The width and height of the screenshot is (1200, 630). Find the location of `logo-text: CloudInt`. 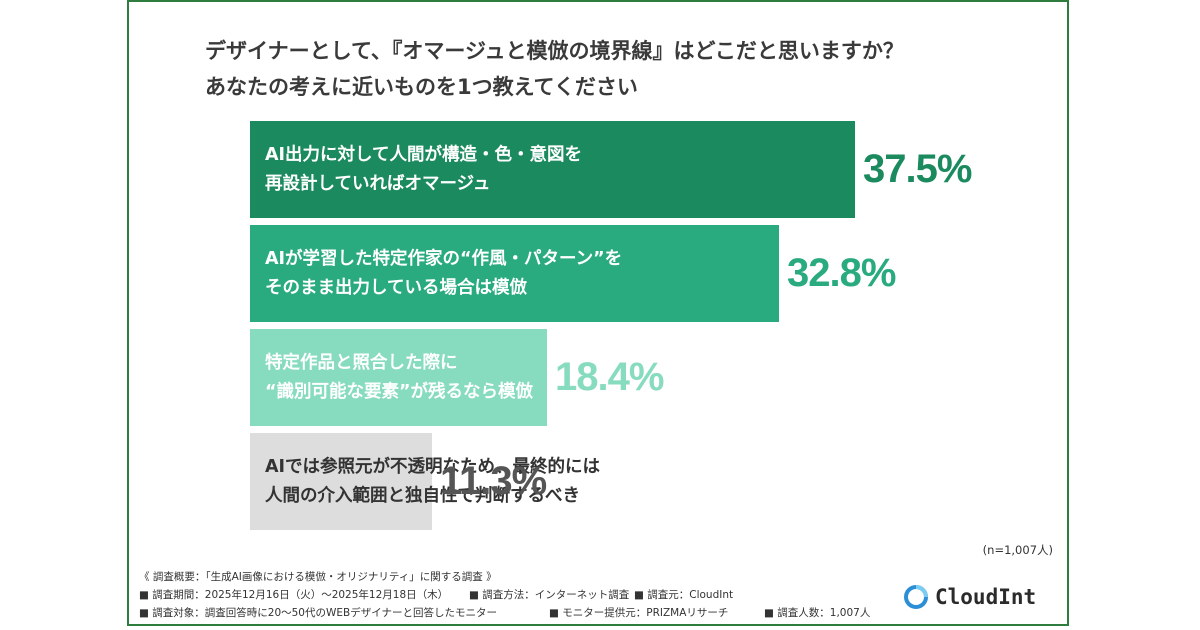

logo-text: CloudInt is located at coordinates (986, 597).